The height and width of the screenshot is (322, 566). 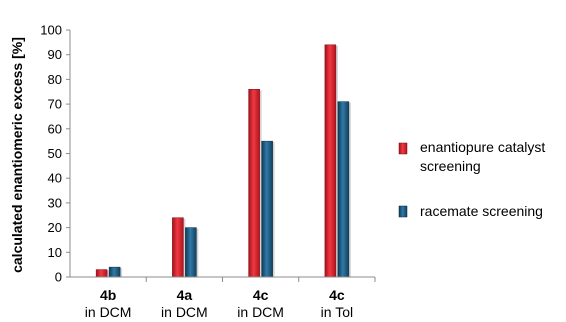 I want to click on y-tick-label: 30, so click(x=55, y=202).